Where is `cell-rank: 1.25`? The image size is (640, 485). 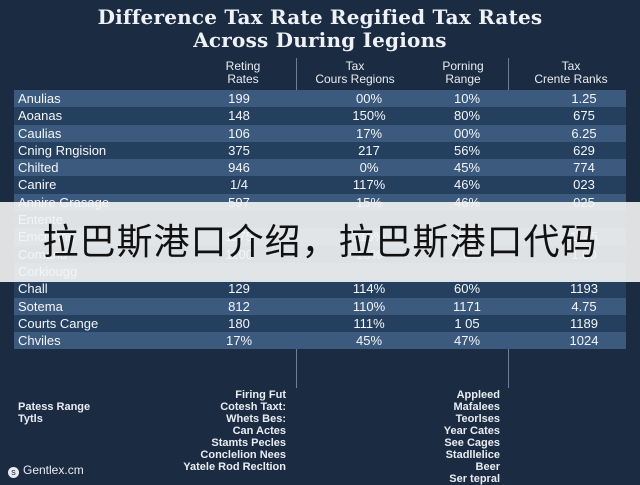
cell-rank: 1.25 is located at coordinates (584, 98).